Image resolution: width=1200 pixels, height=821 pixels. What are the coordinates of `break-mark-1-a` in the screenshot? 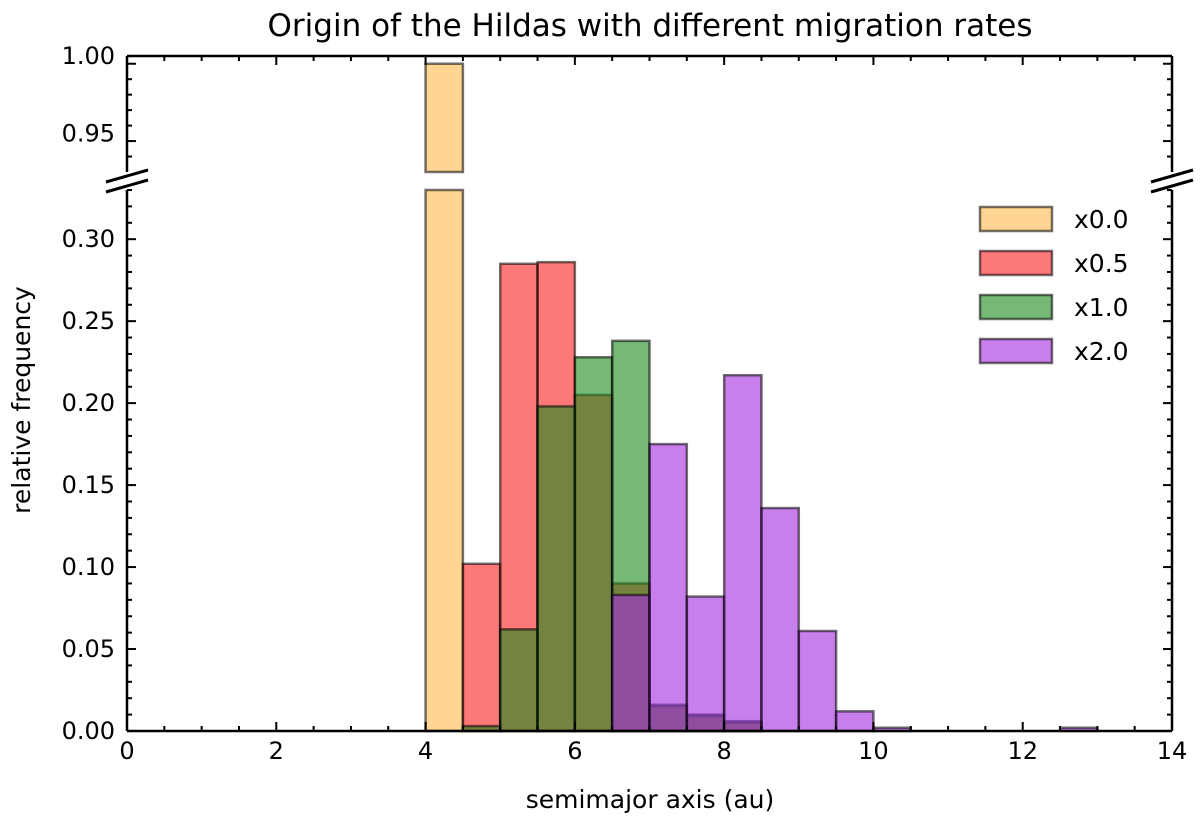 It's located at (1172, 176).